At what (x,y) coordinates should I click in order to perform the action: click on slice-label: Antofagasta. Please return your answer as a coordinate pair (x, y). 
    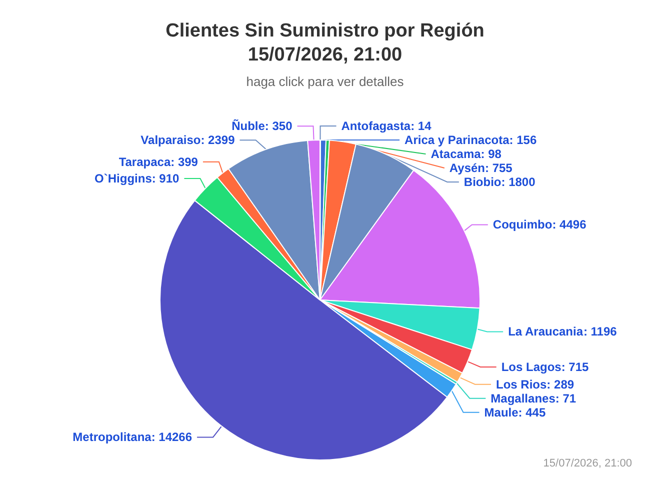
    Looking at the image, I should click on (376, 126).